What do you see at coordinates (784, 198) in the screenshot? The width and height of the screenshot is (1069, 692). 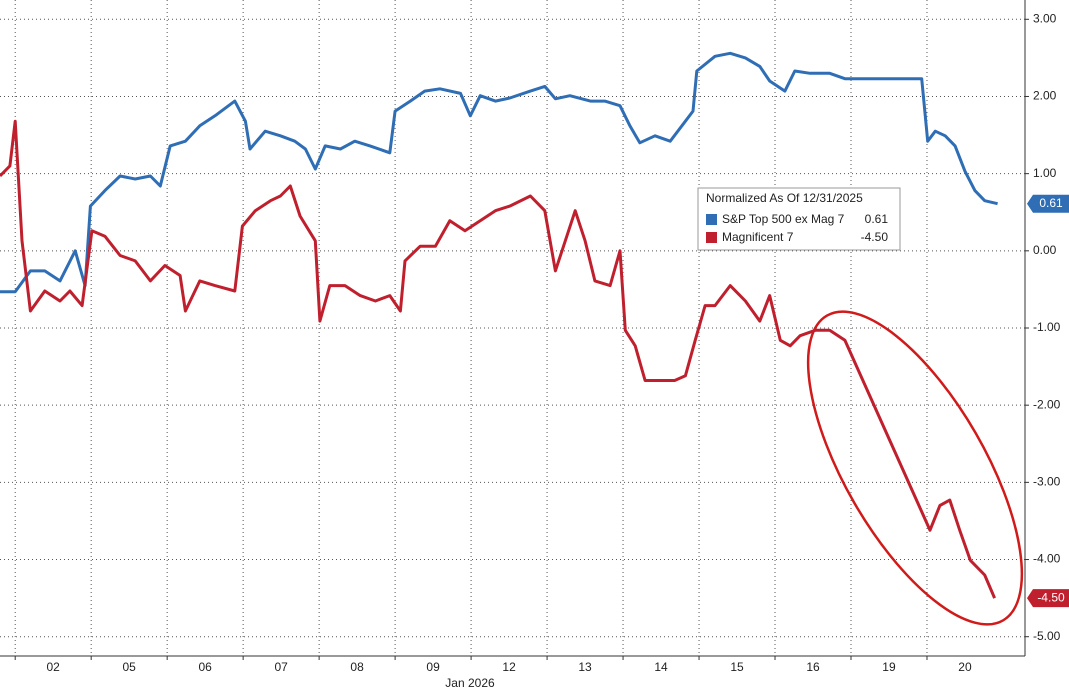 I see `legend-title: Normalized As Of 12/31/2025` at bounding box center [784, 198].